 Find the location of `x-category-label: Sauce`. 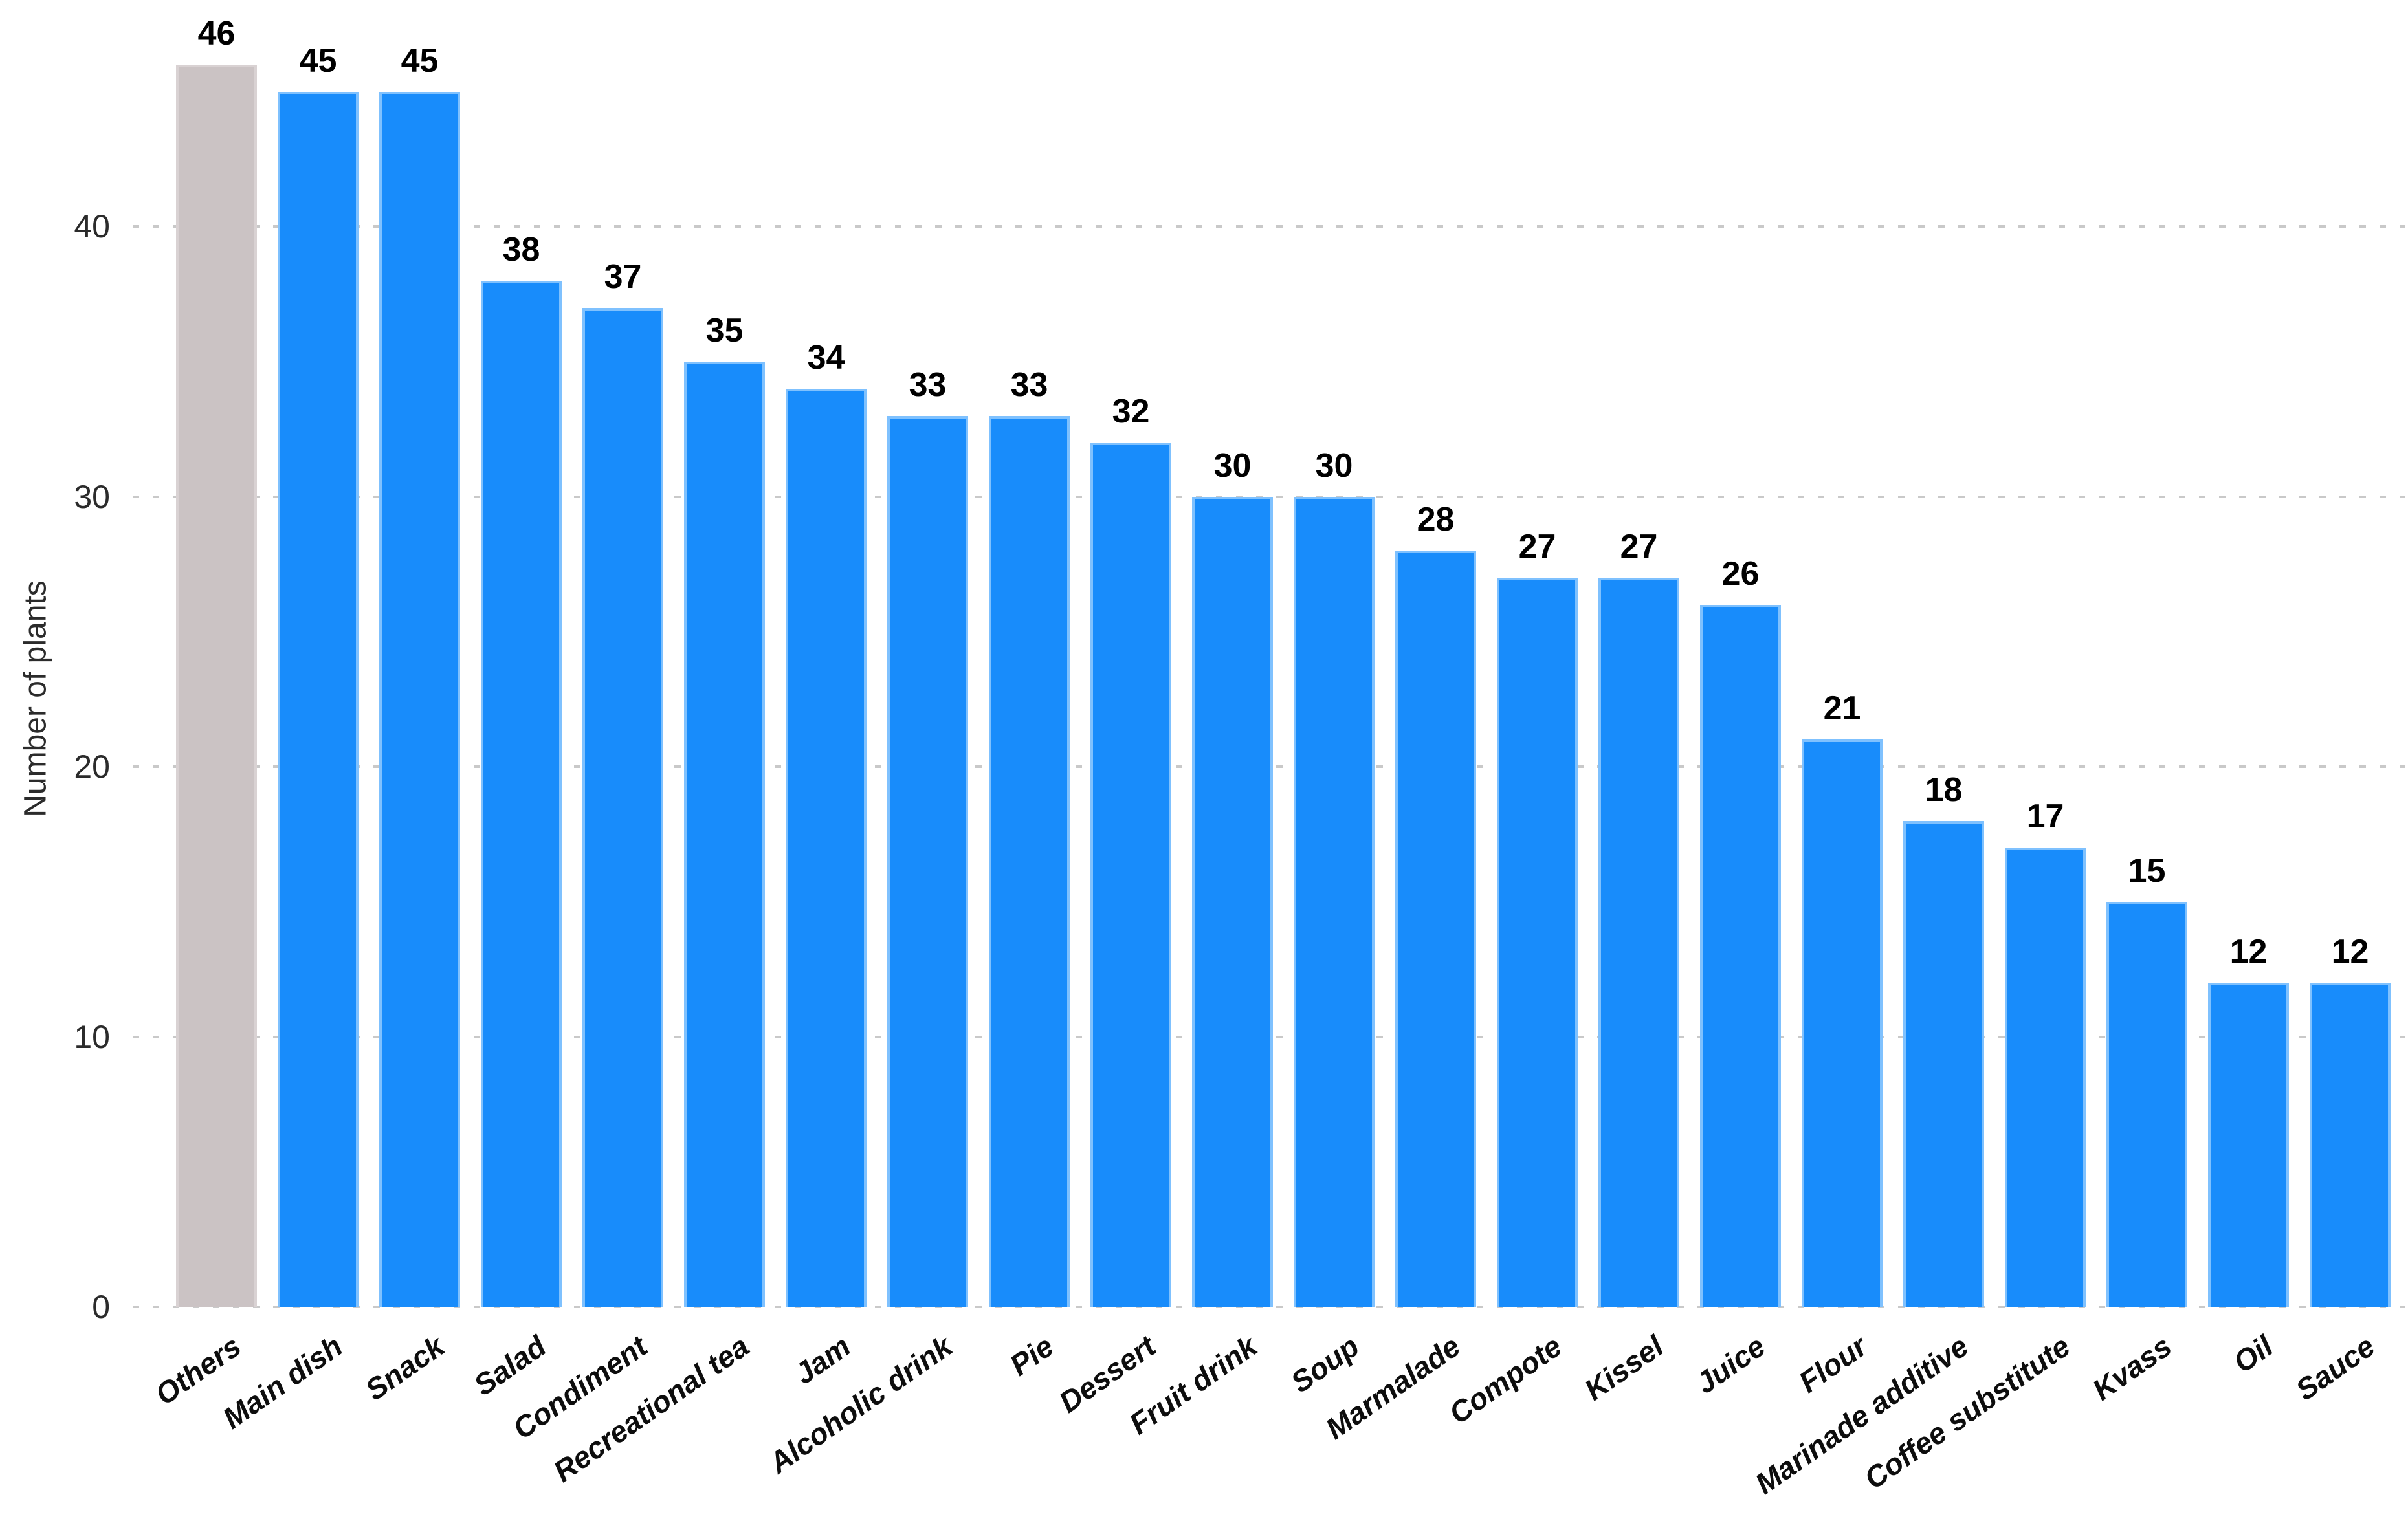

x-category-label: Sauce is located at coordinates (2335, 1368).